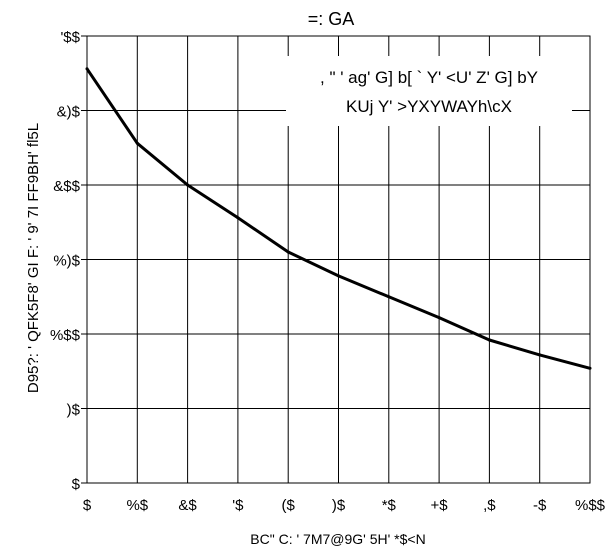 This screenshot has height=552, width=614. I want to click on y-tick-label: %)$, so click(66, 261).